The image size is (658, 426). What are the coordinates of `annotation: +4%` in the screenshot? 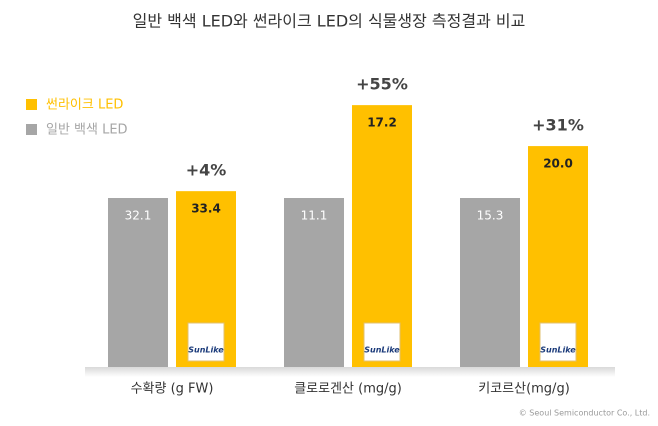 It's located at (206, 170).